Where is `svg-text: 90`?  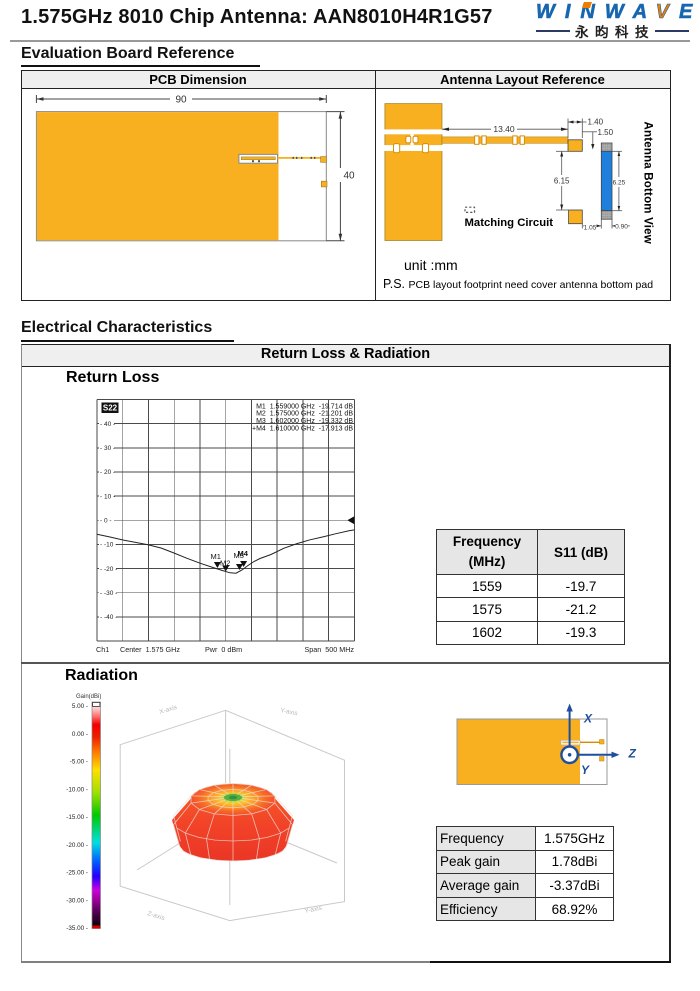 svg-text: 90 is located at coordinates (181, 100).